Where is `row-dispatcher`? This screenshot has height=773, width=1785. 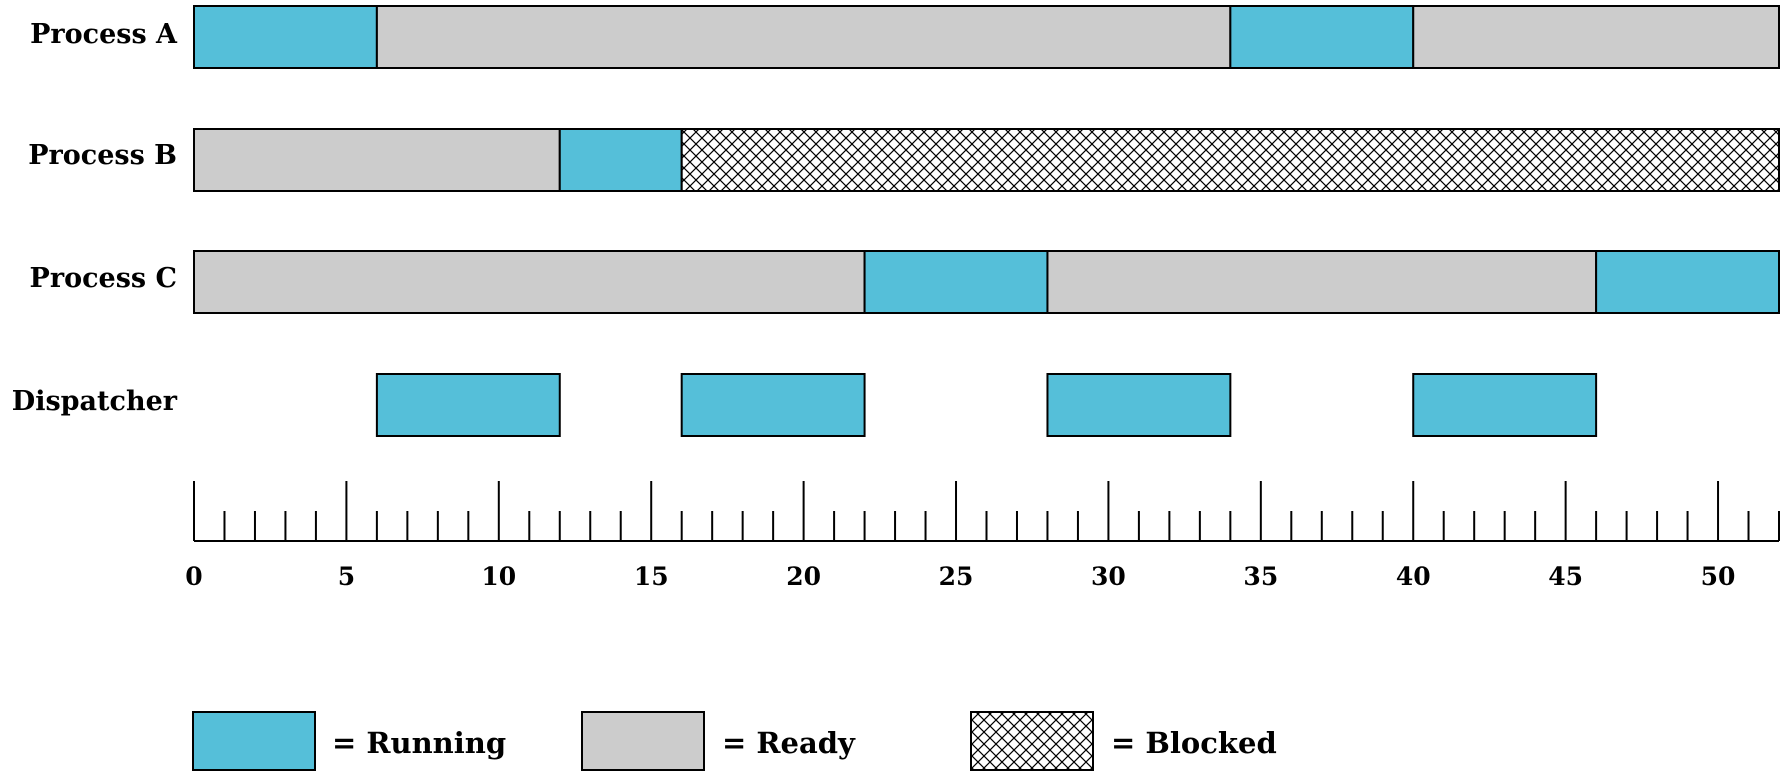
row-dispatcher is located at coordinates (986, 405).